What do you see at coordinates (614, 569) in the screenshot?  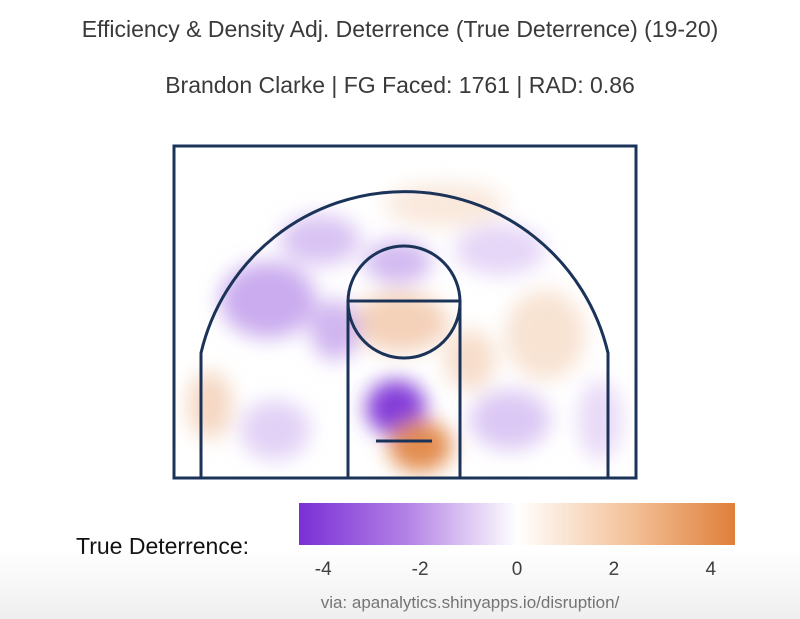 I see `legend-tick: 2` at bounding box center [614, 569].